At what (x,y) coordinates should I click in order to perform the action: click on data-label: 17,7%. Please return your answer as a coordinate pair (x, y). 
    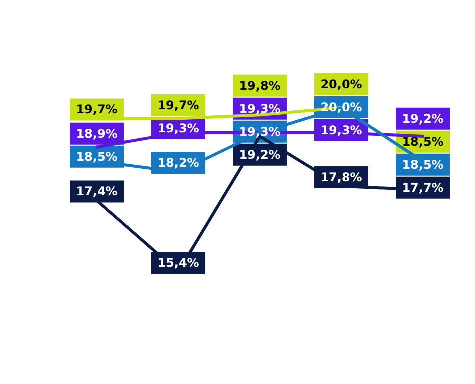
    Looking at the image, I should click on (423, 187).